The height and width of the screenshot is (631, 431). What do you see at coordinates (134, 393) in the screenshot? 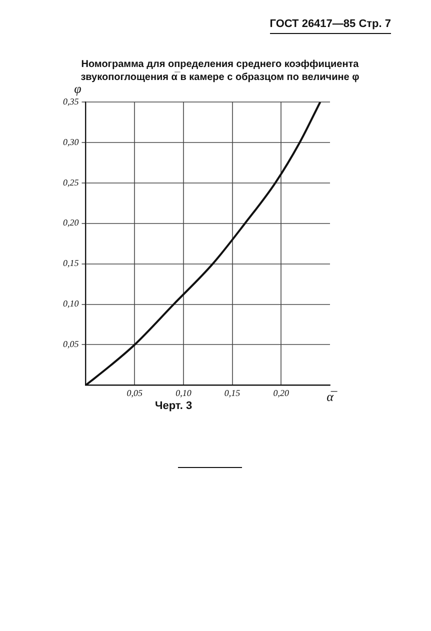
I see `x-tick-label: 0,05` at bounding box center [134, 393].